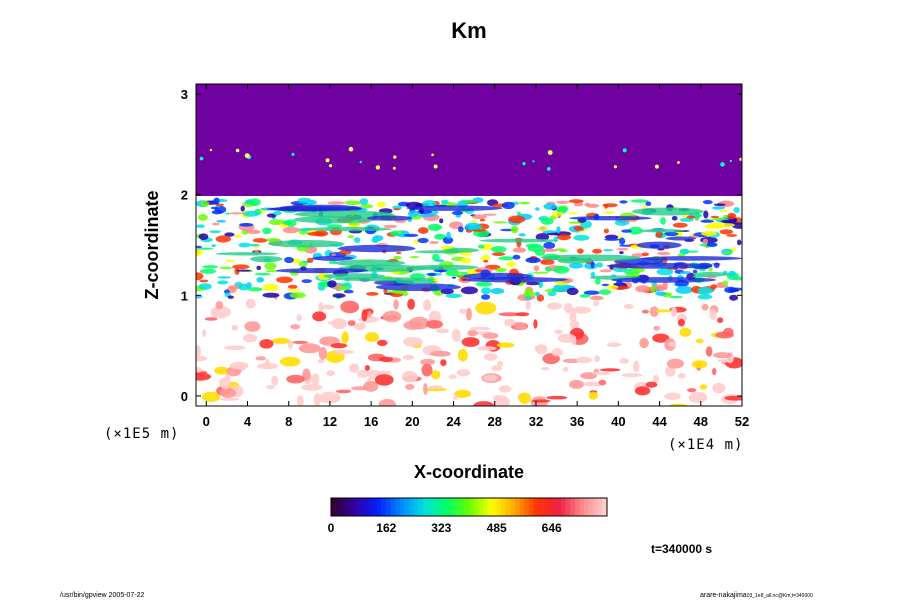 This screenshot has width=900, height=600. What do you see at coordinates (470, 158) in the screenshot?
I see `upper-specks` at bounding box center [470, 158].